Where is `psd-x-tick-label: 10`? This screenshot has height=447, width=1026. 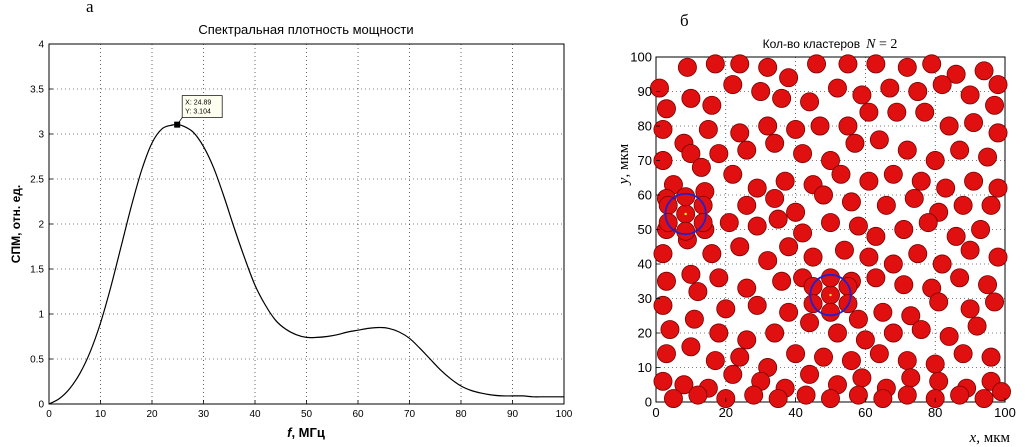 psd-x-tick-label: 10 is located at coordinates (101, 414).